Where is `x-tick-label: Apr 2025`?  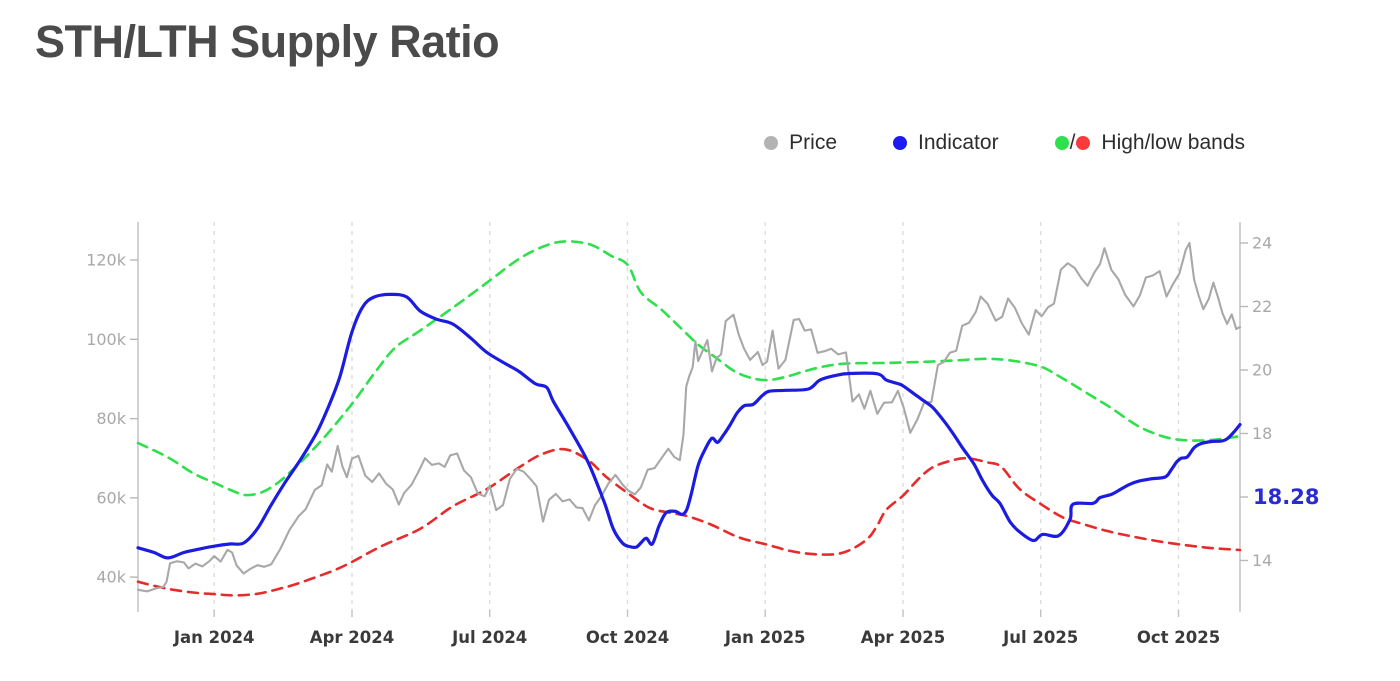
x-tick-label: Apr 2025 is located at coordinates (903, 637).